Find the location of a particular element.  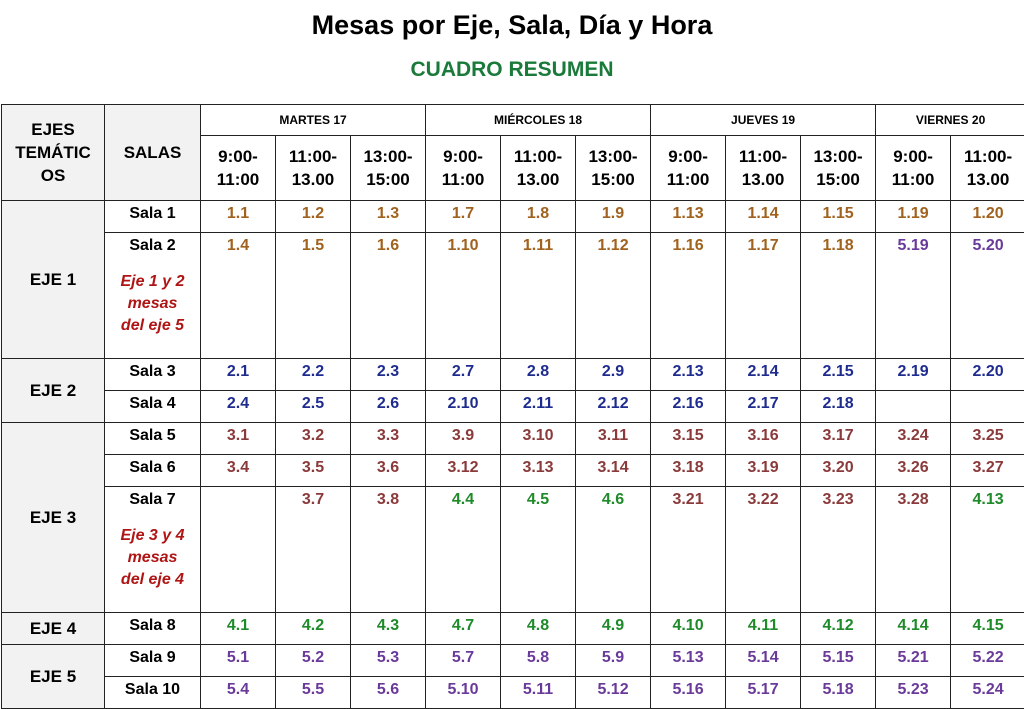

mesa-cell: 1.6 is located at coordinates (388, 295).